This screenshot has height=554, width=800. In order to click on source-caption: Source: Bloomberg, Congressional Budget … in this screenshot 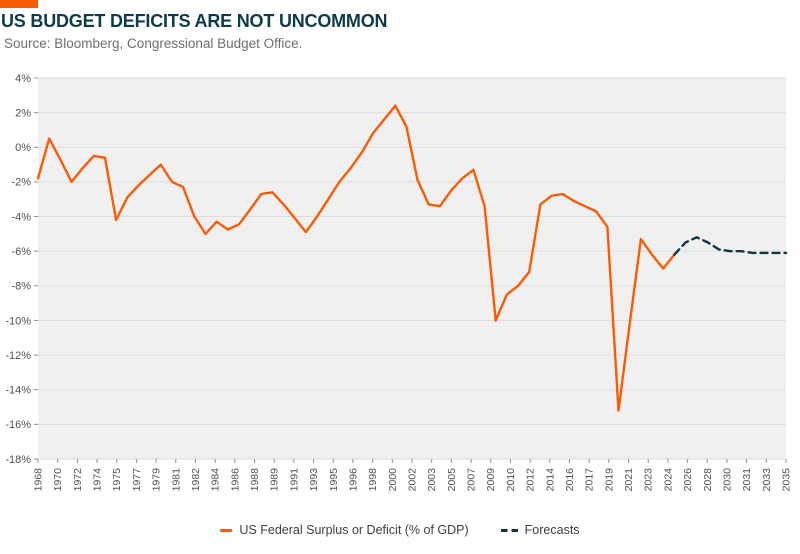, I will do `click(153, 43)`.